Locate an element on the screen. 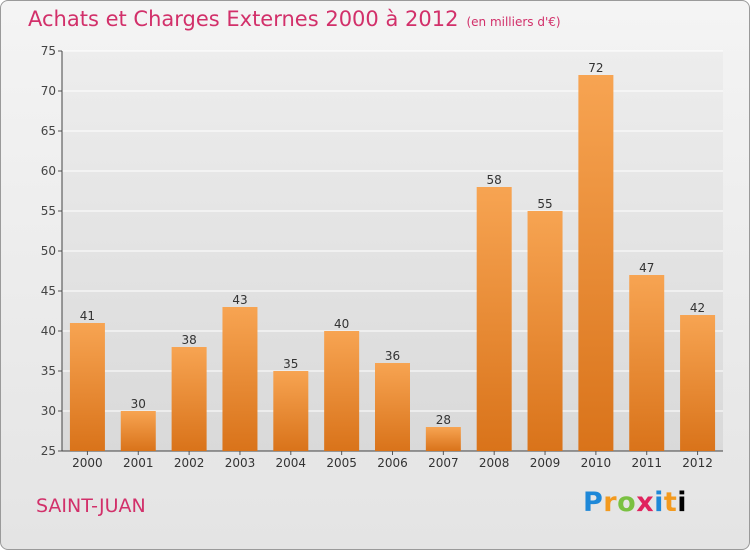 The image size is (750, 550). x-tick-label: 2004 is located at coordinates (291, 463).